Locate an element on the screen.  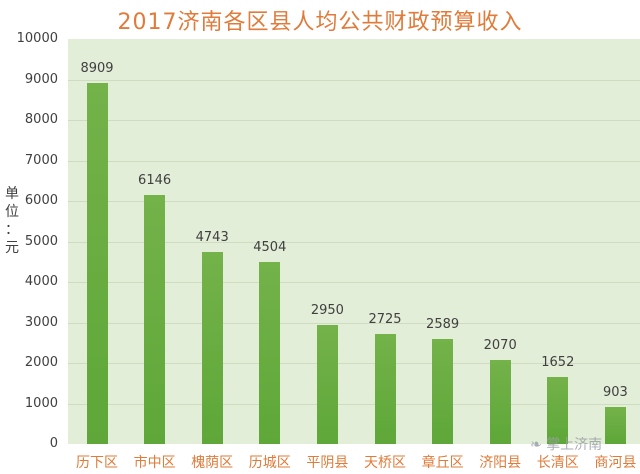
x-tick-label: 长清区 is located at coordinates (557, 463).